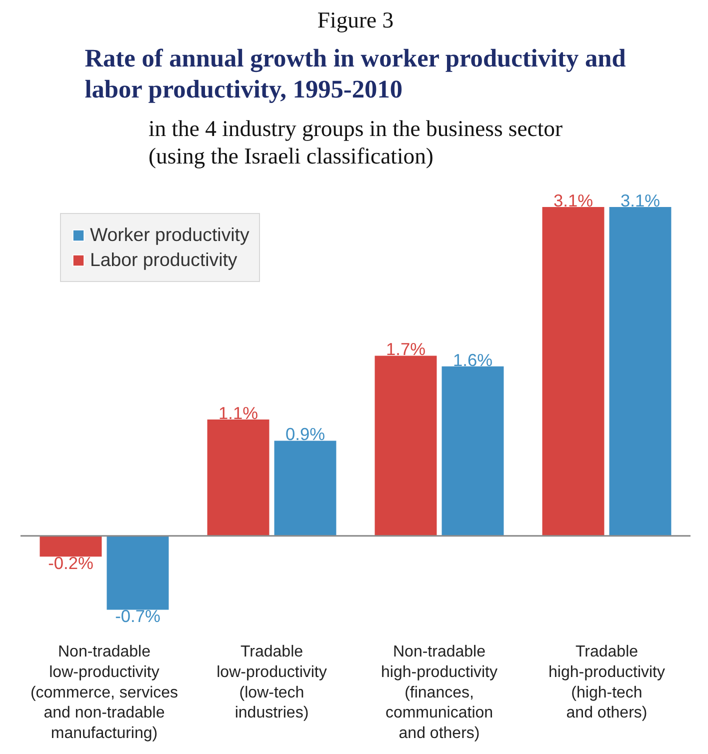 This screenshot has height=754, width=708. Describe the element at coordinates (606, 683) in the screenshot. I see `x-tick-label: Tradable high-productivity (high-tech and others)` at that location.